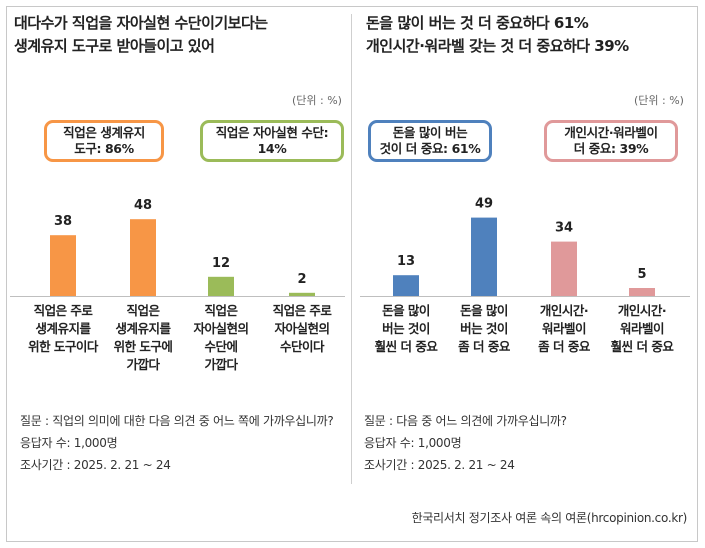 The image size is (705, 548). I want to click on left-category-label-4-line-2: 자아실현의, so click(302, 328).